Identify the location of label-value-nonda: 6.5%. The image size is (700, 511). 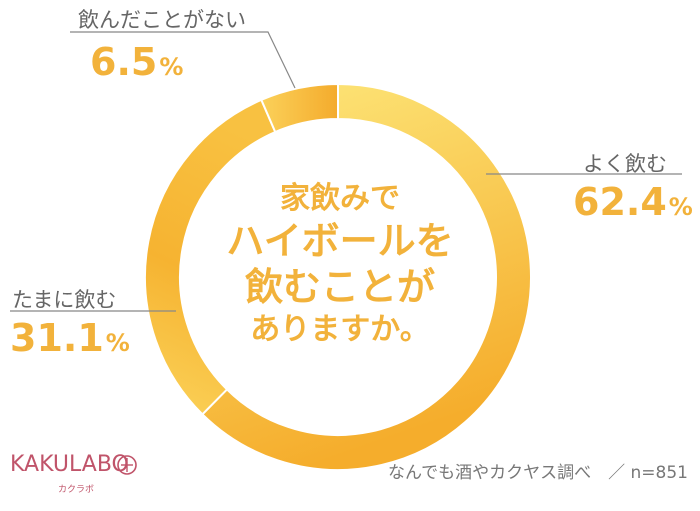
(136, 62).